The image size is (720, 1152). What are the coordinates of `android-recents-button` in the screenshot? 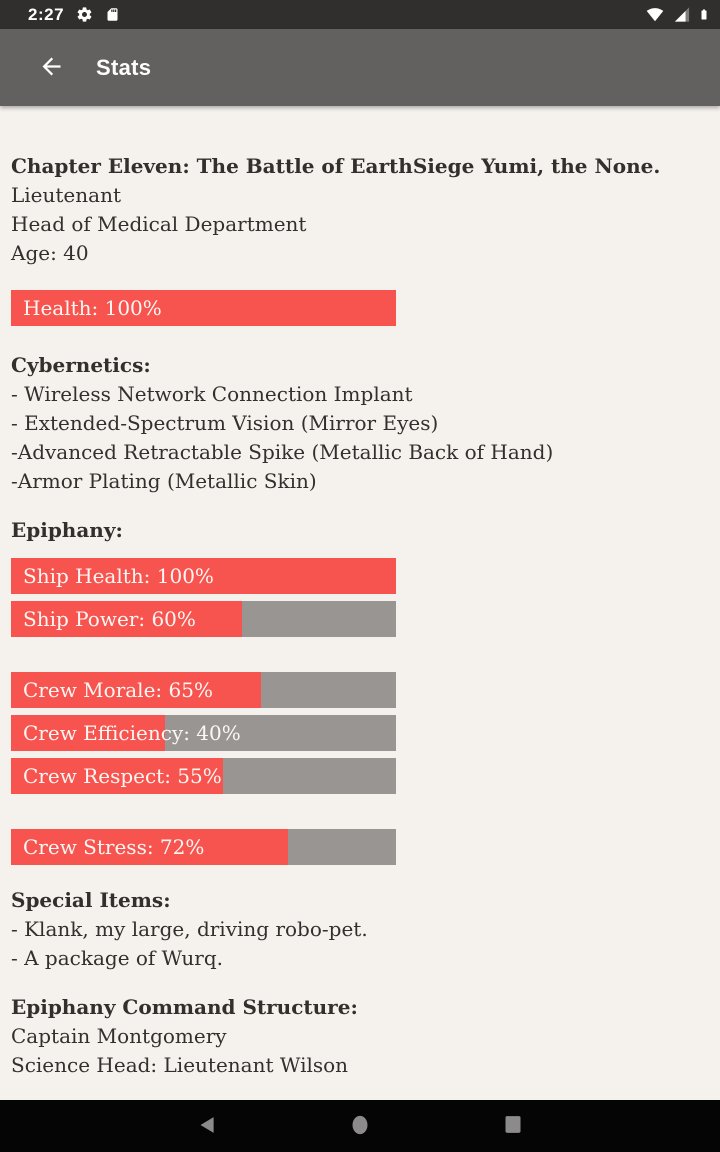 It's located at (513, 1126).